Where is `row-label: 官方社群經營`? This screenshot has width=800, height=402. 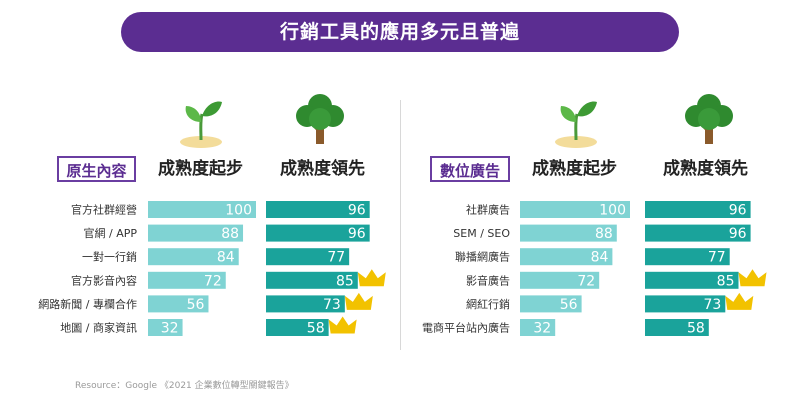 row-label: 官方社群經營 is located at coordinates (104, 210).